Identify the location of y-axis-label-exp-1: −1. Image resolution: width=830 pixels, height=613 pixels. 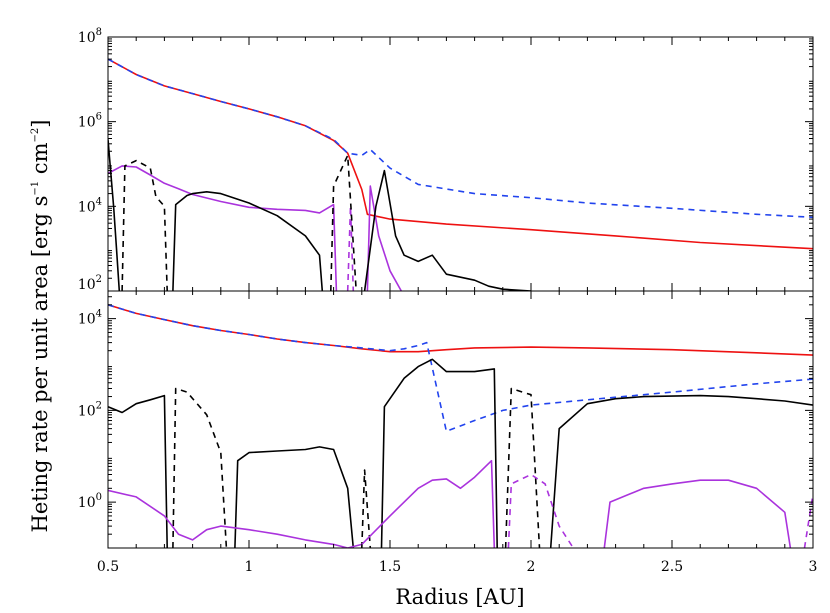
(35, 188).